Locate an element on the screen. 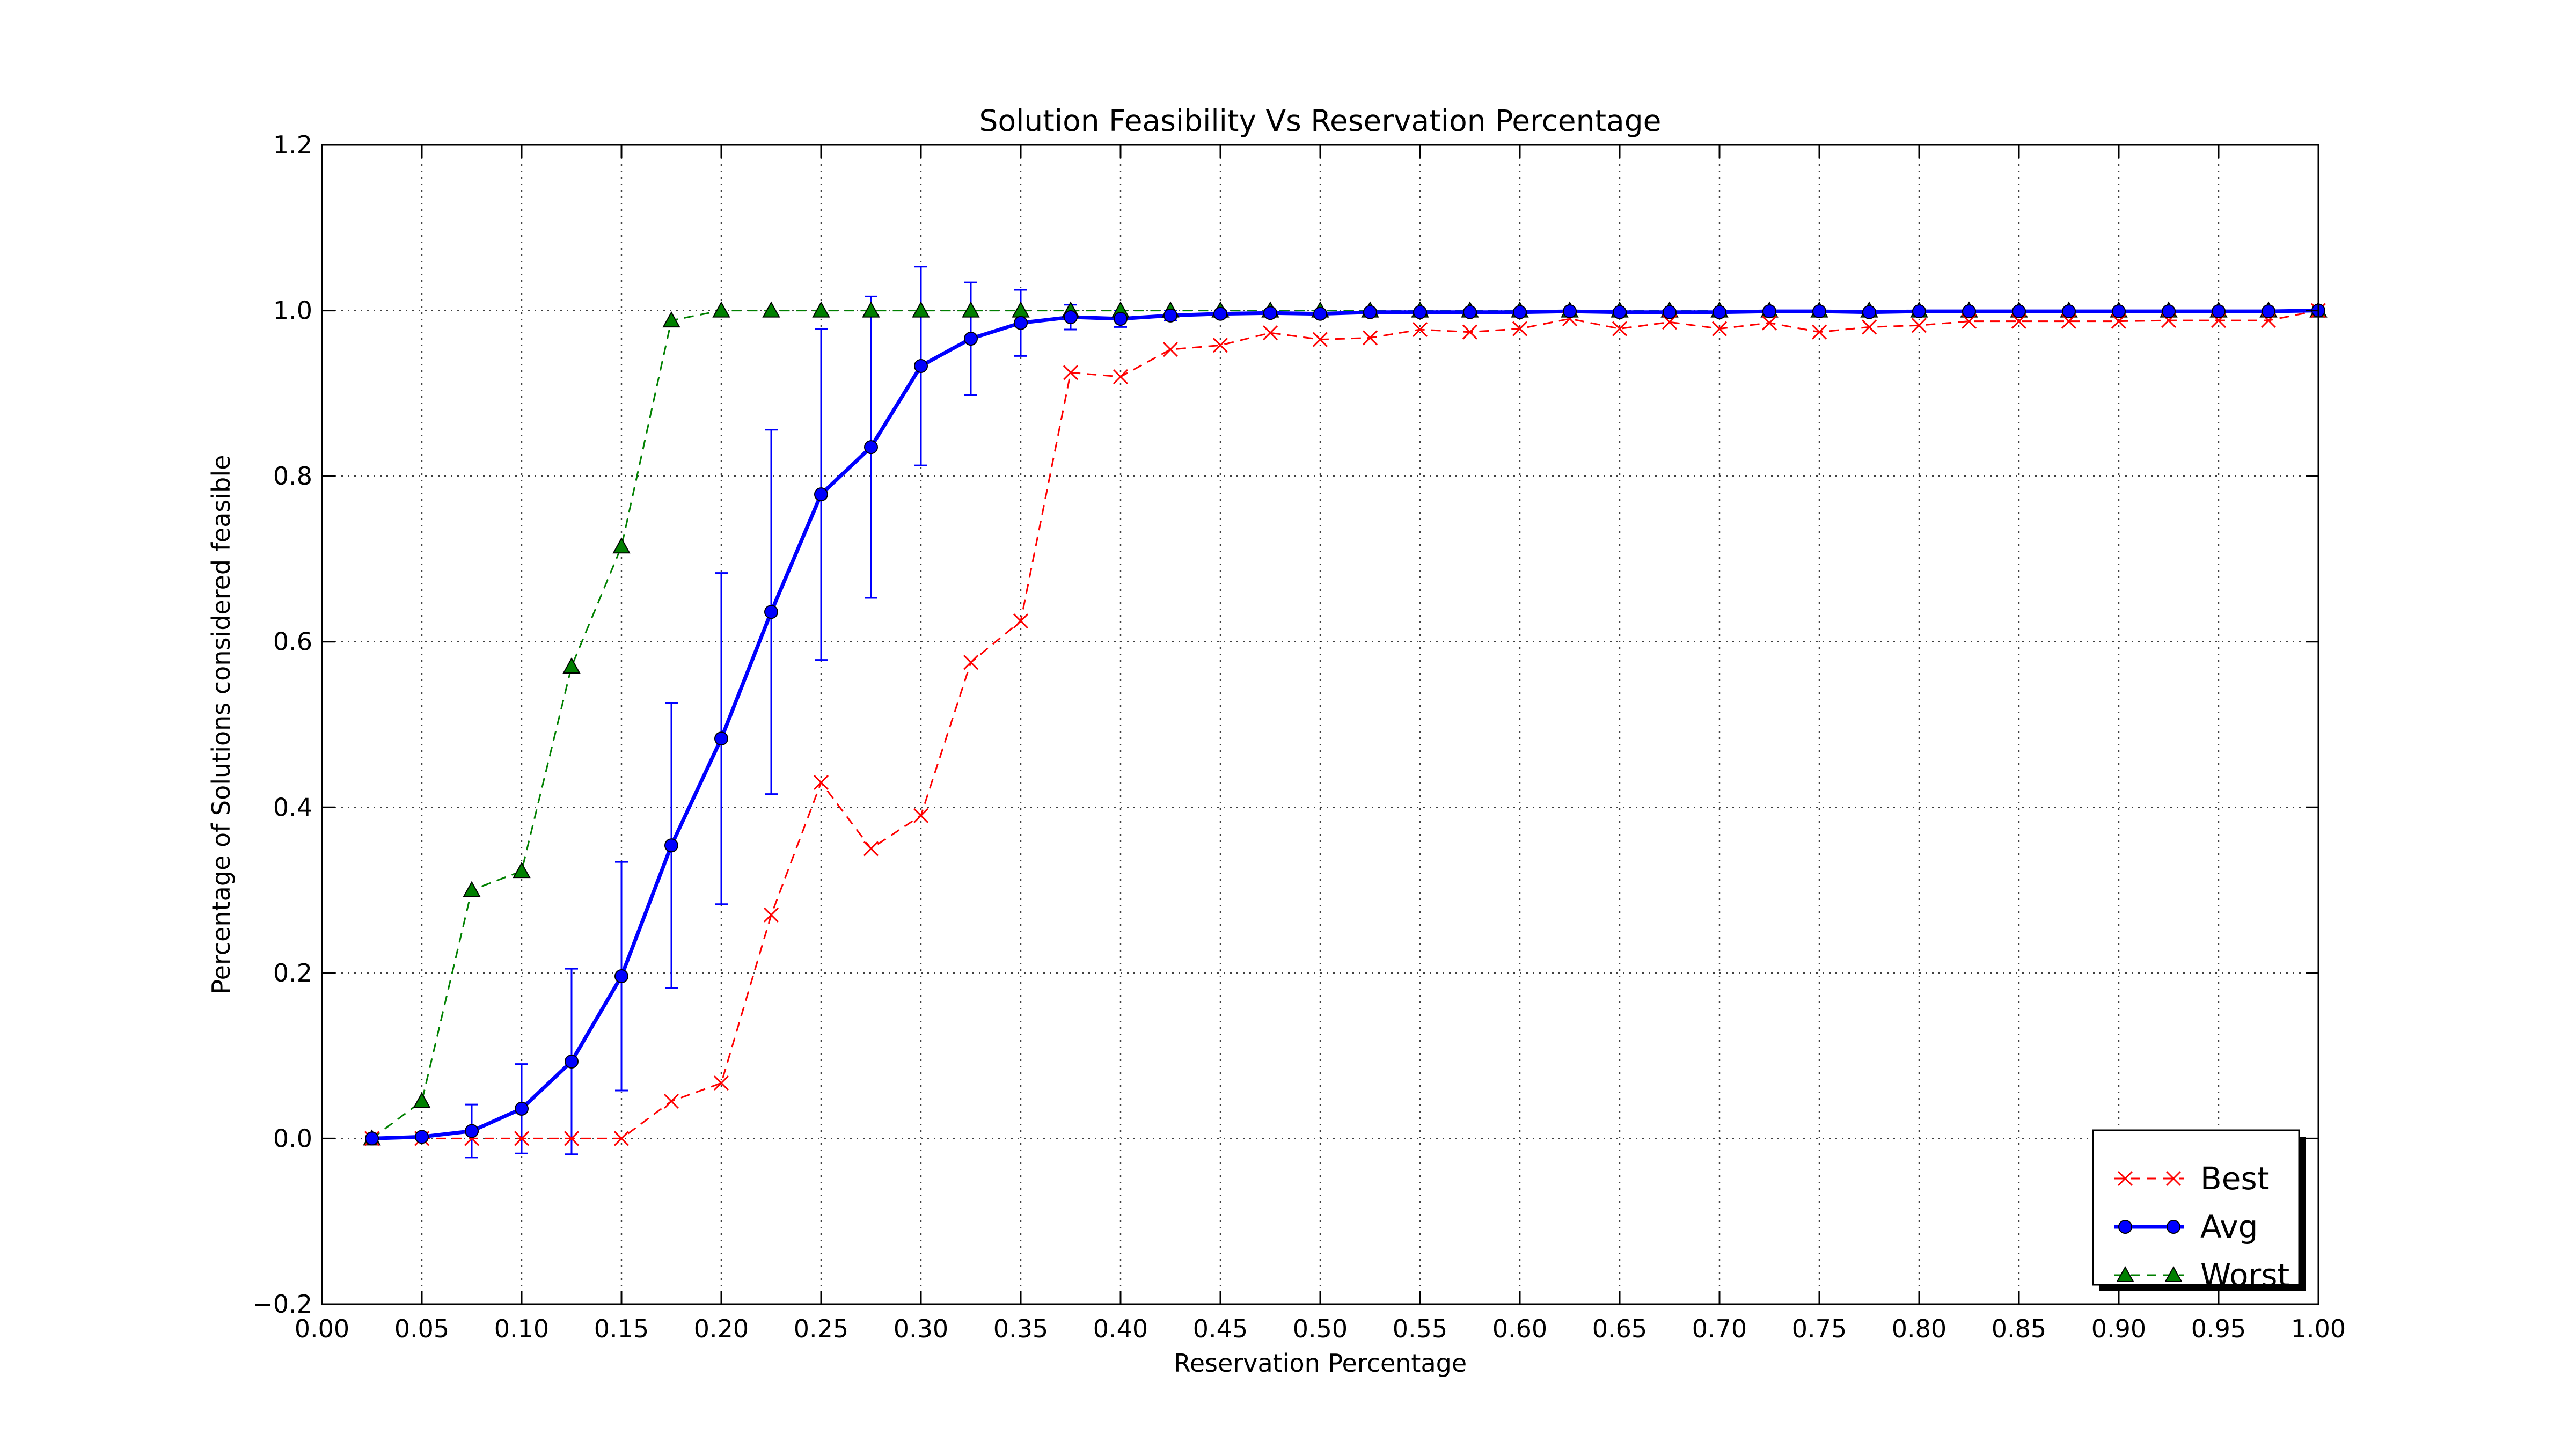  x-tick-label: 0.40 is located at coordinates (1120, 1328).